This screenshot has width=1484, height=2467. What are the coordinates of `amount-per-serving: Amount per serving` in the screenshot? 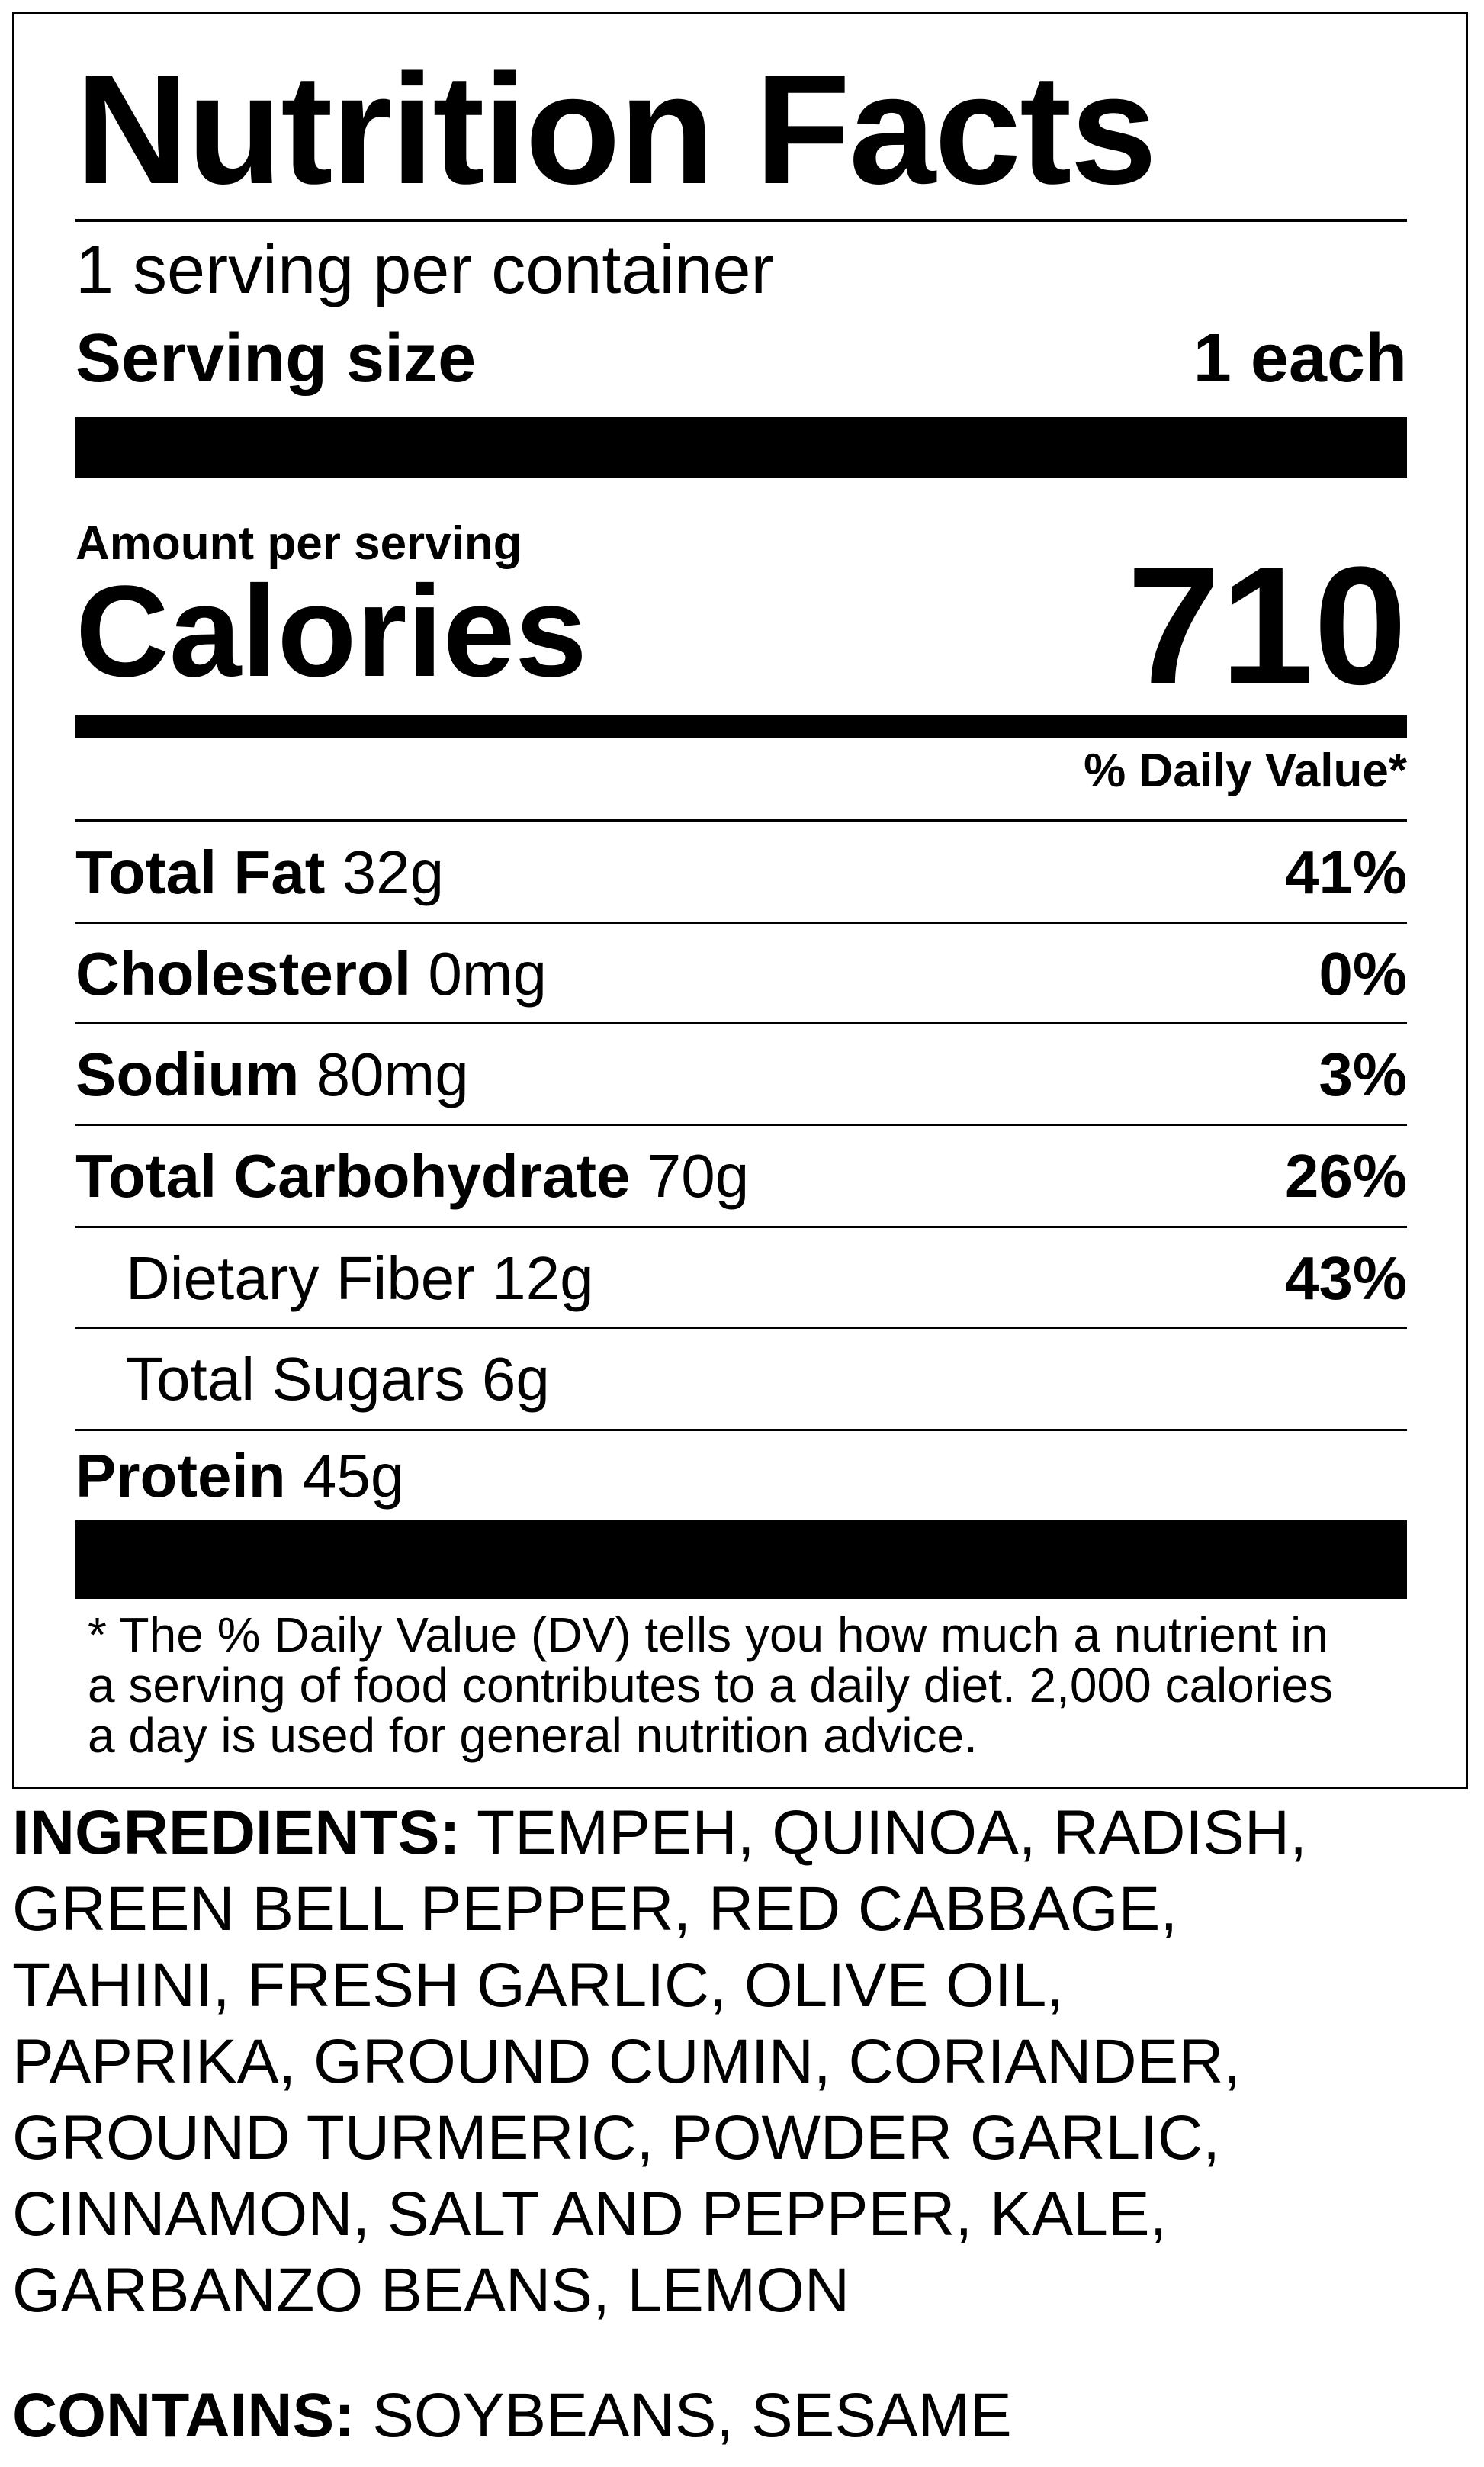 It's located at (298, 543).